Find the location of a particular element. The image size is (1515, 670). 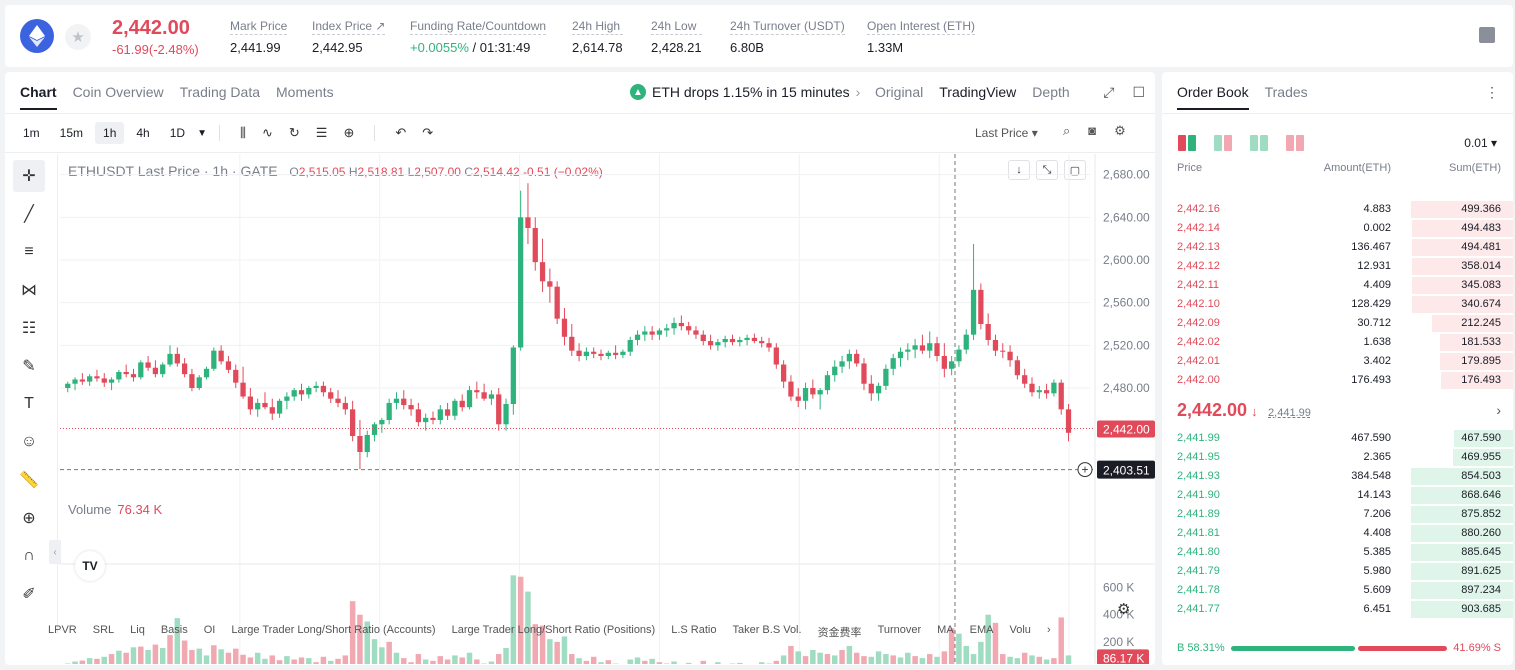

text-icon: T is located at coordinates (29, 403).